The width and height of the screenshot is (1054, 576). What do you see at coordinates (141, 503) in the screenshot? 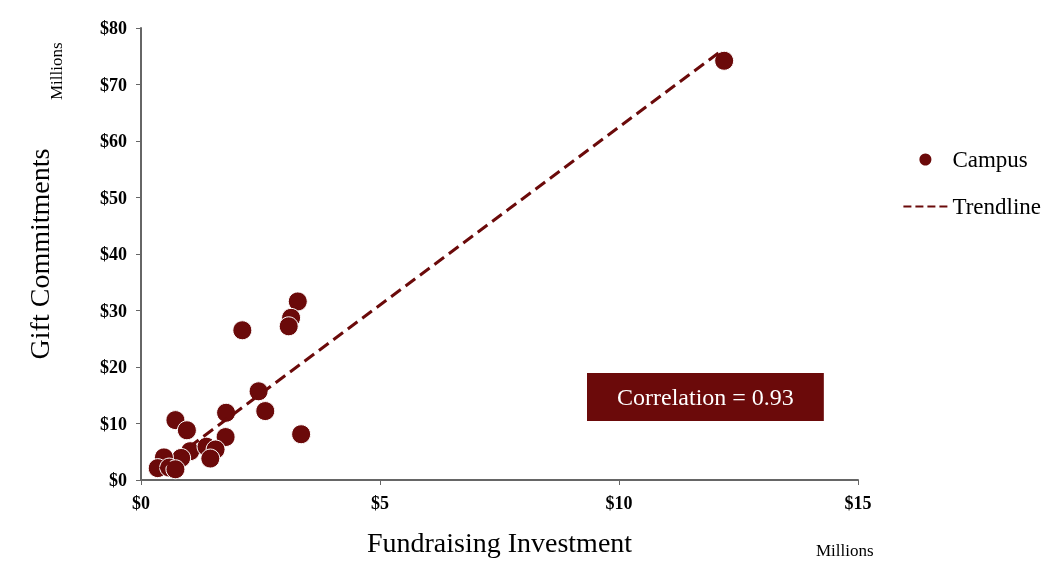
I see `x-tick-label: $0` at bounding box center [141, 503].